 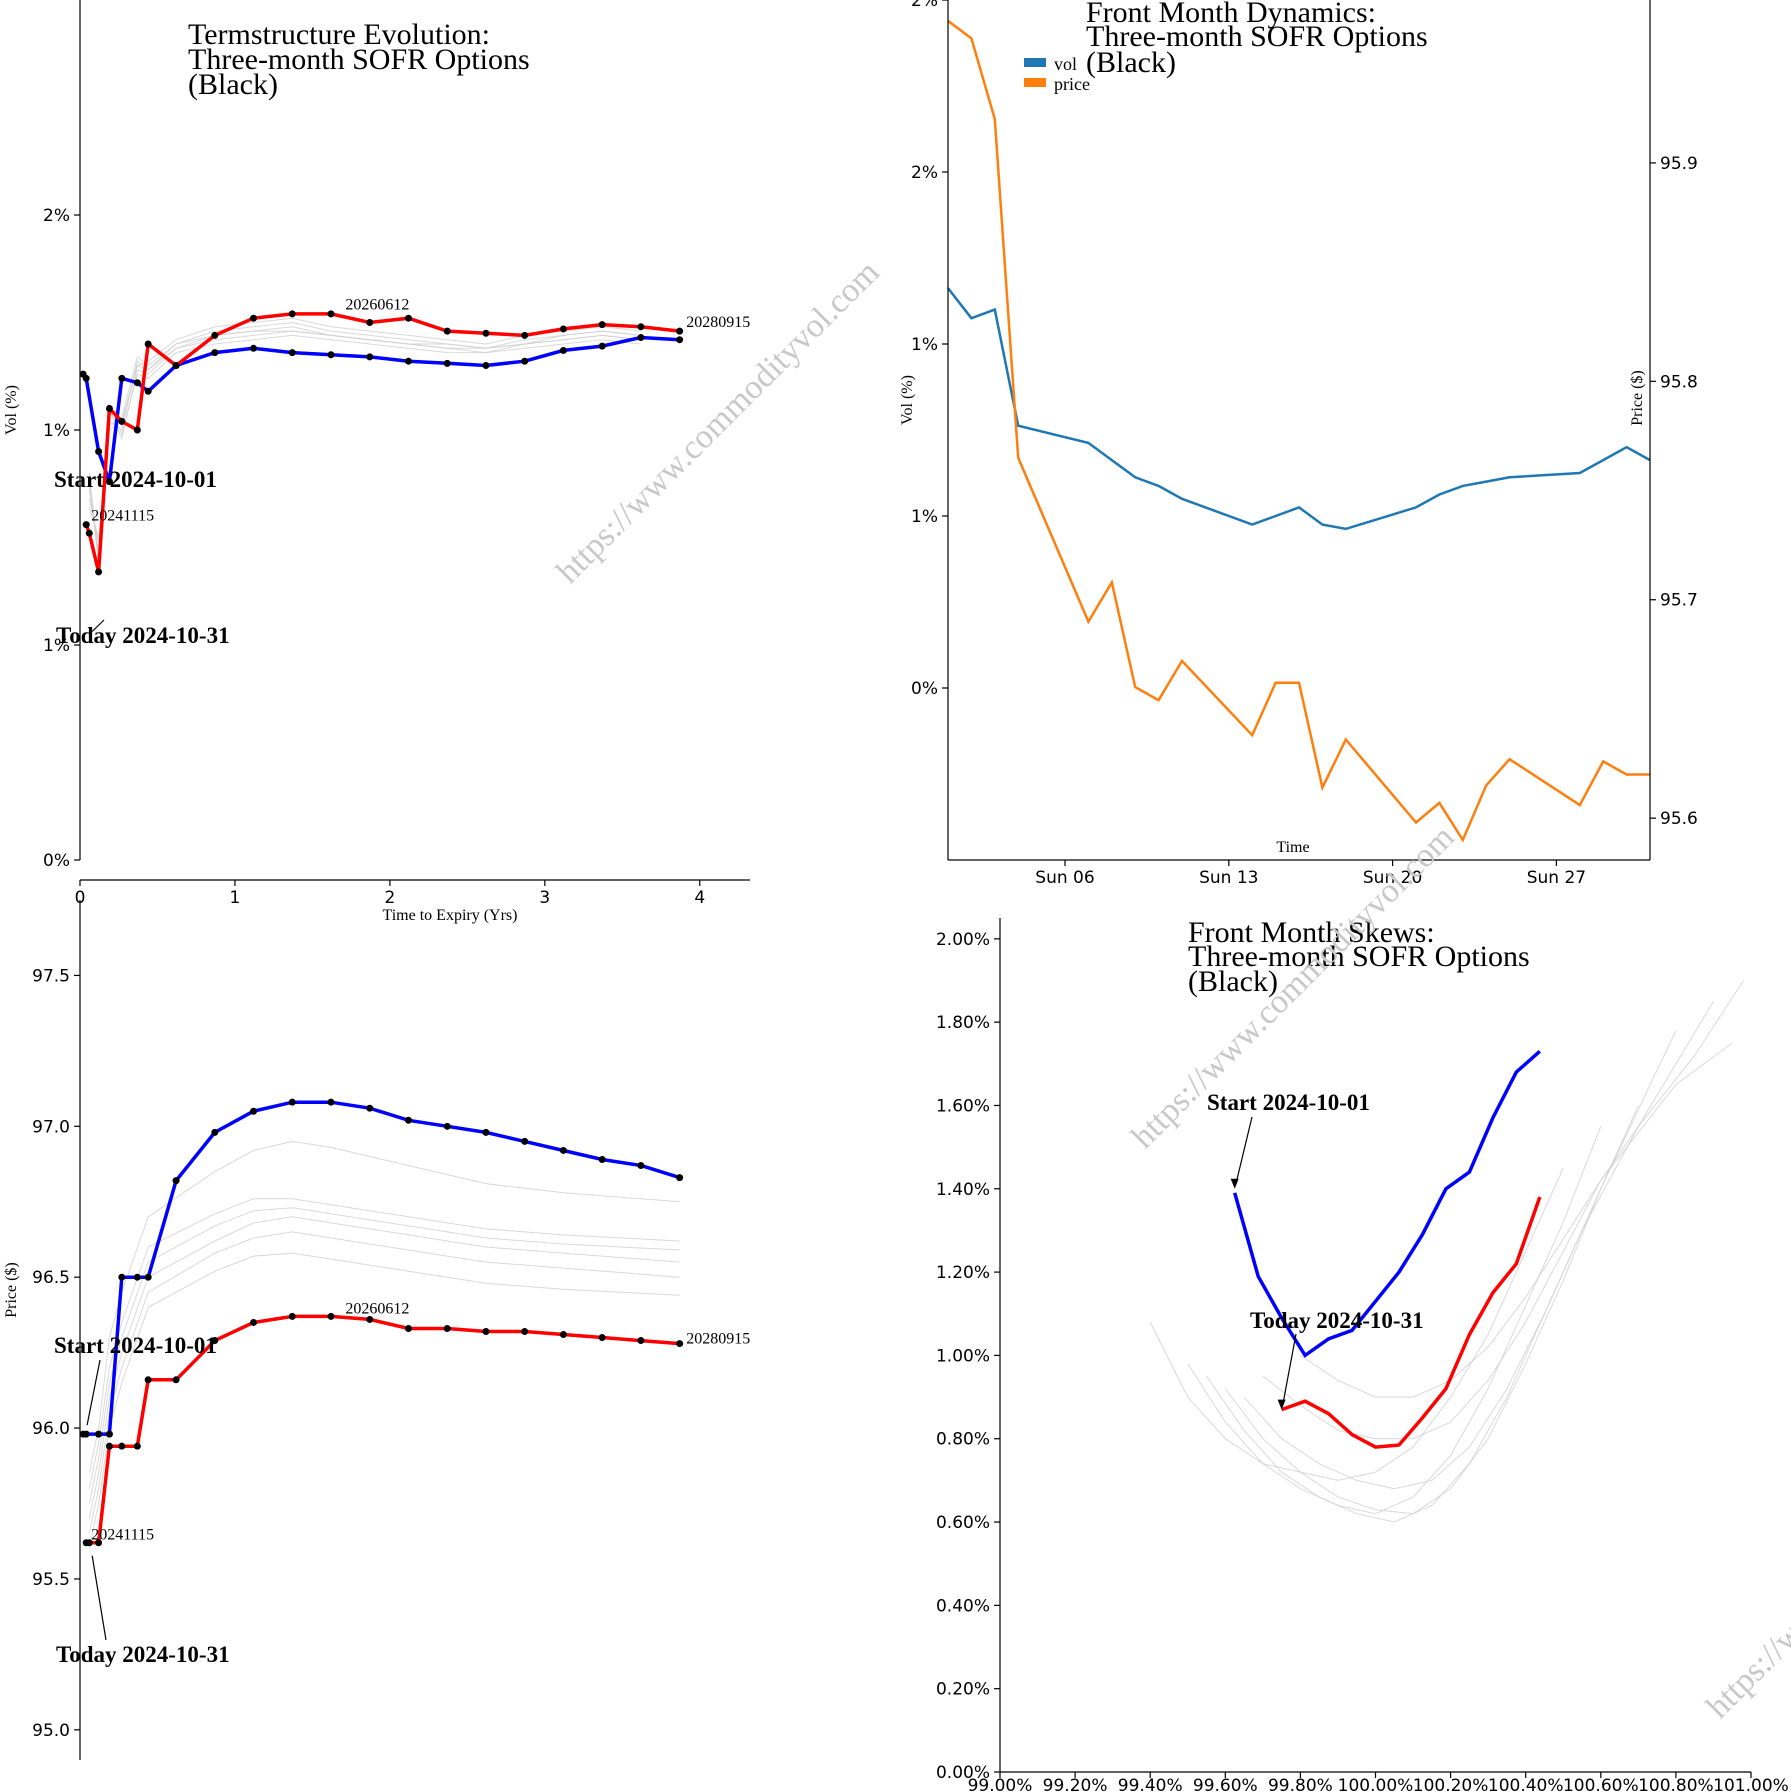 I want to click on term-price-series, so click(x=381, y=1322).